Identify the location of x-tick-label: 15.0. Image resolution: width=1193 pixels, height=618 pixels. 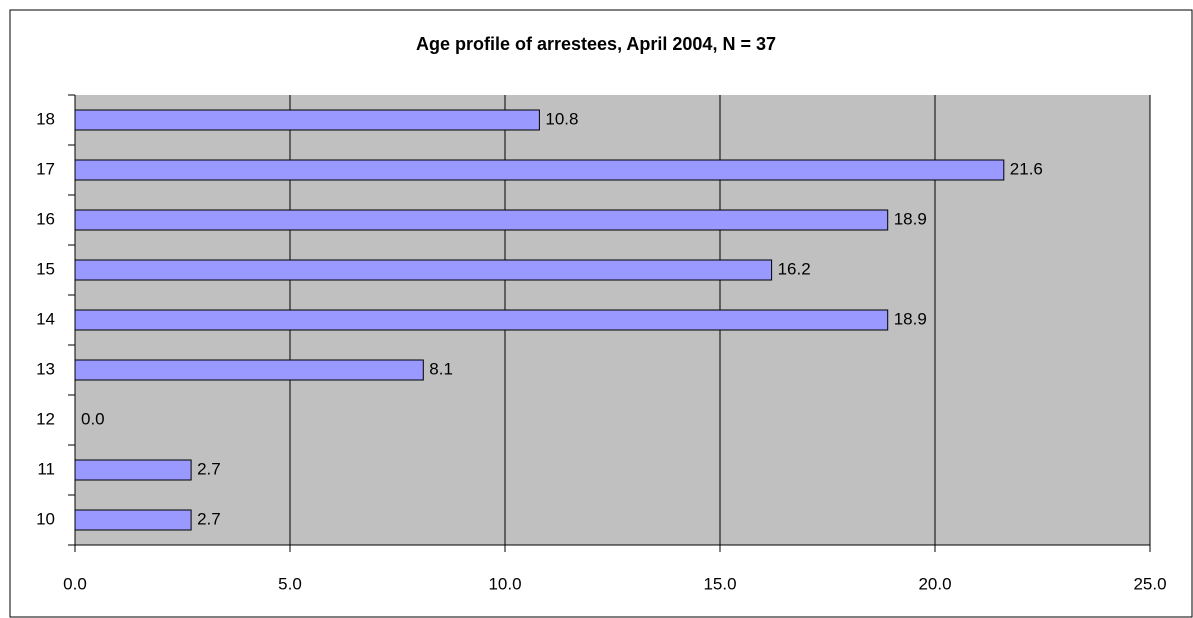
(719, 583).